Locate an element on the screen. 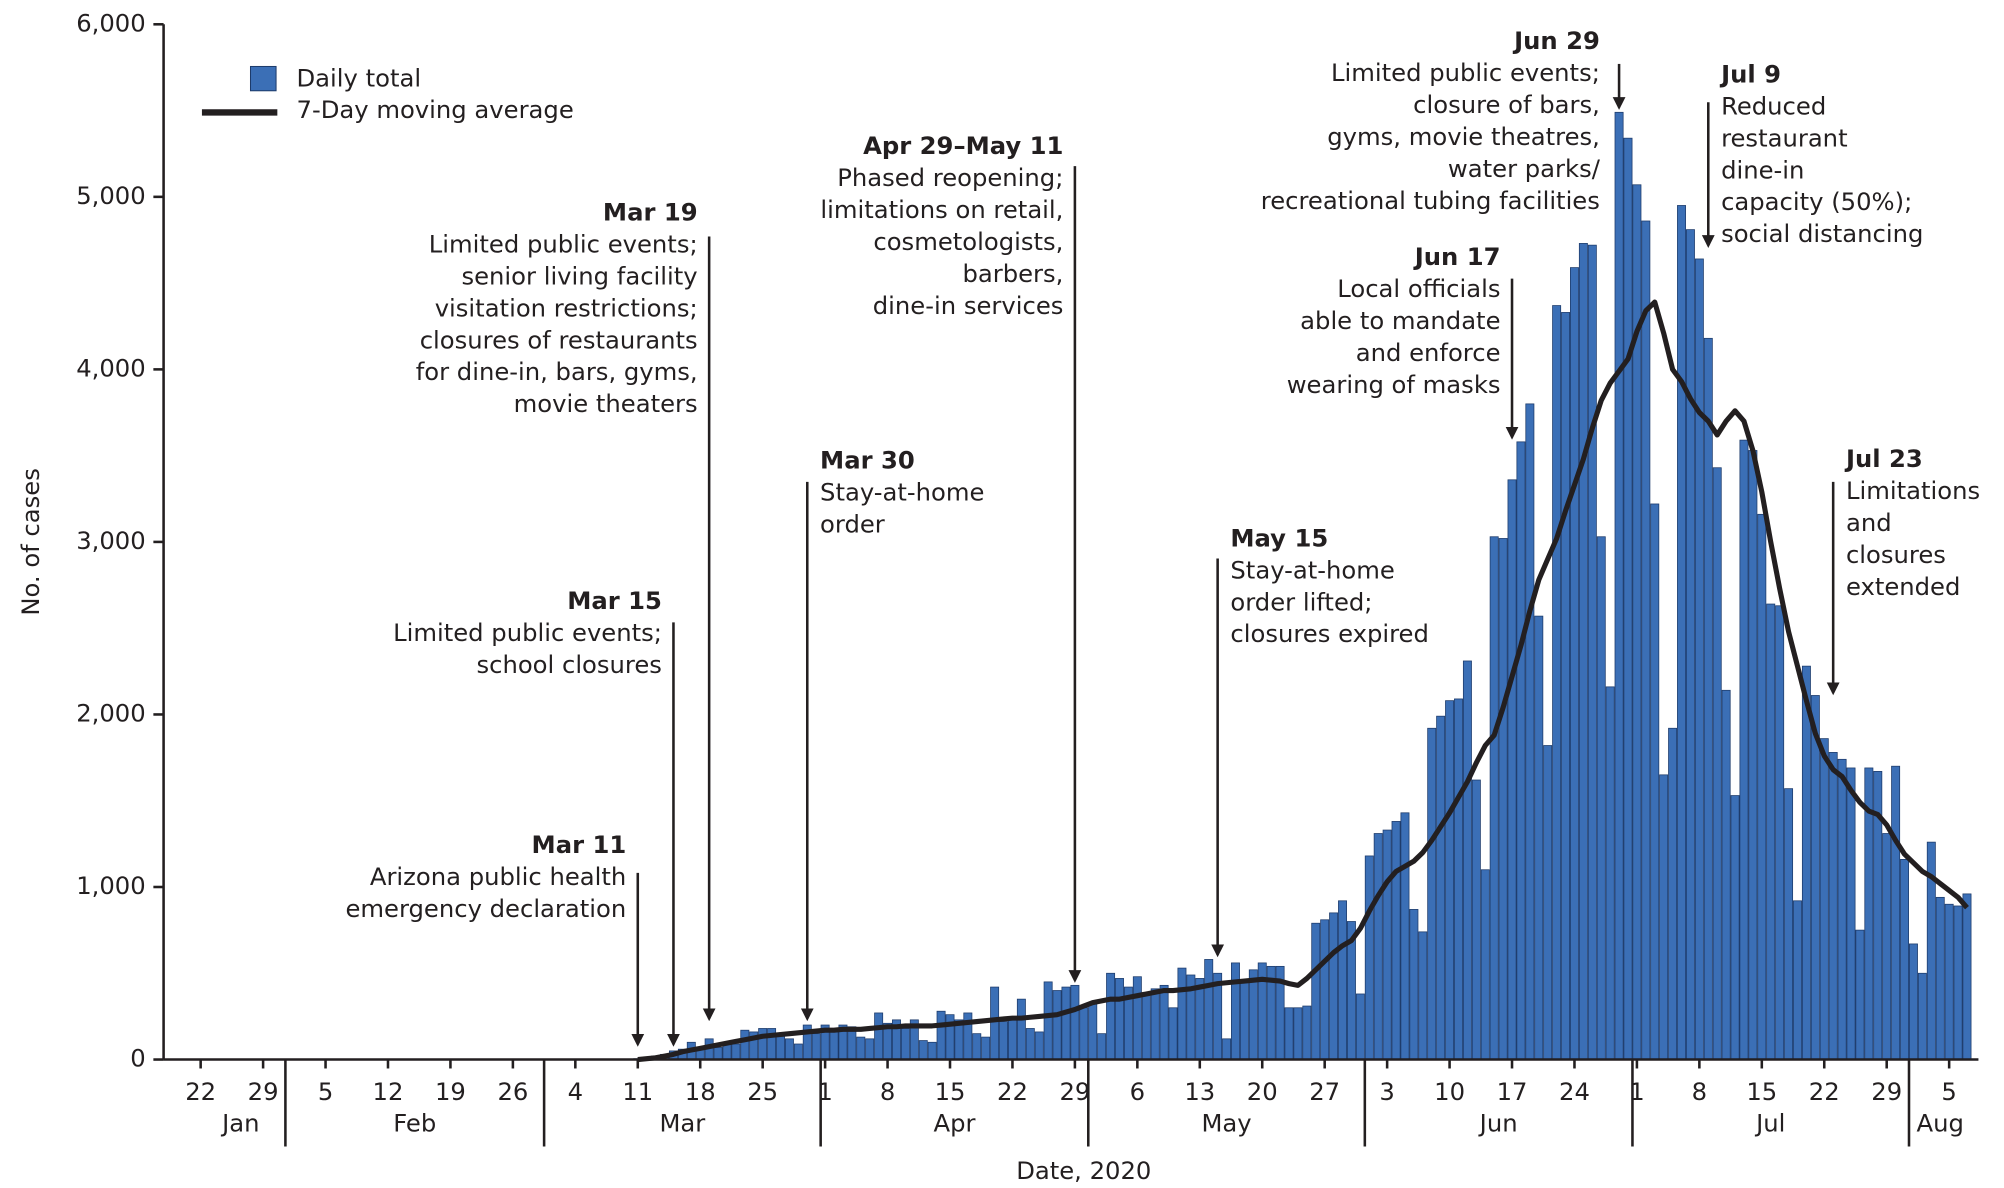 The height and width of the screenshot is (1188, 2004). x-tick-label: 26 is located at coordinates (512, 1091).